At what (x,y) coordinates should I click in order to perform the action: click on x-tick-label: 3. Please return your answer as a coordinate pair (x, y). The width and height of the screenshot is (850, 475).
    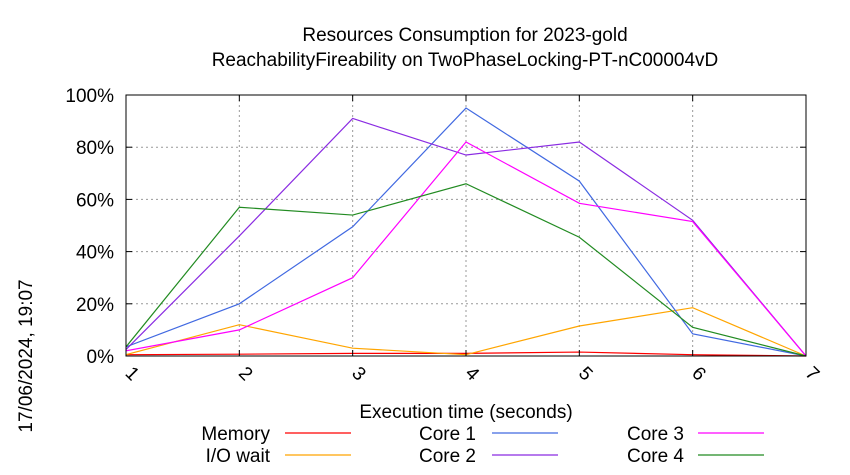
    Looking at the image, I should click on (358, 374).